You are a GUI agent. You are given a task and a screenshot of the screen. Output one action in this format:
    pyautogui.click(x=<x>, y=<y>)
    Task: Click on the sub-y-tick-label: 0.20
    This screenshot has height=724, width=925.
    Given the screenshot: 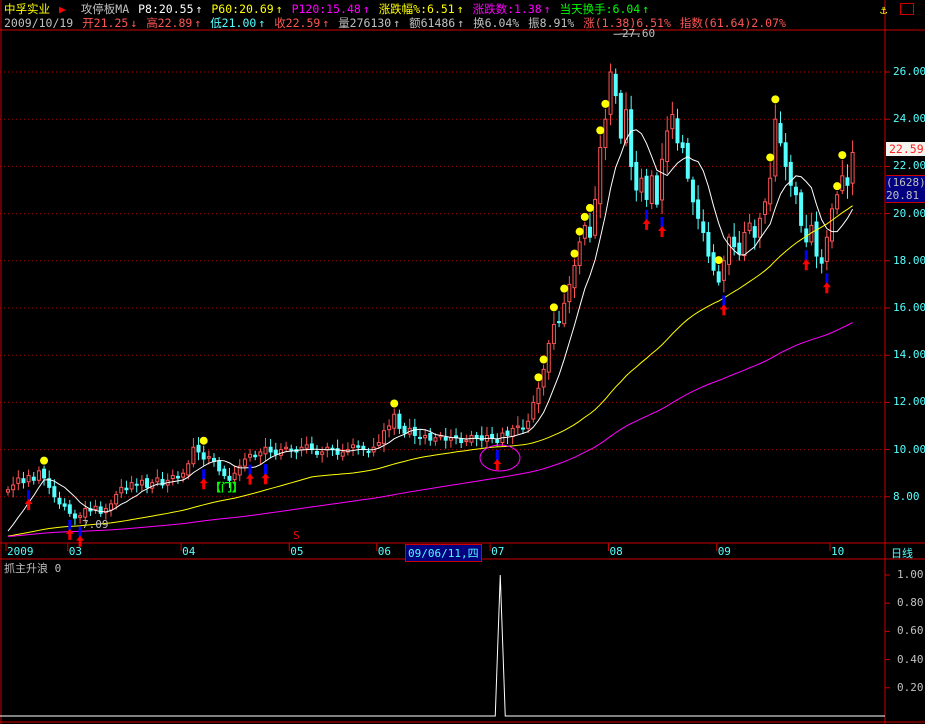 What is the action you would take?
    pyautogui.click(x=910, y=687)
    